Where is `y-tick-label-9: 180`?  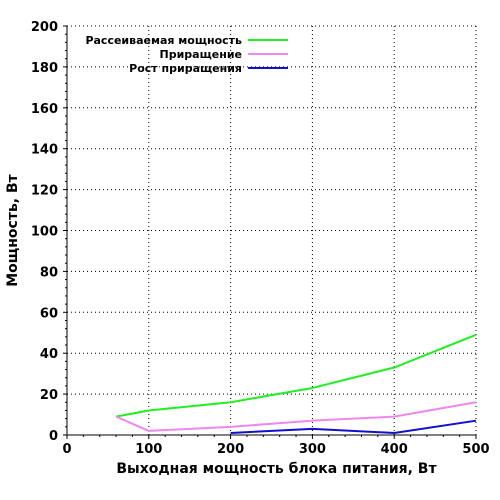 y-tick-label-9: 180 is located at coordinates (44, 68).